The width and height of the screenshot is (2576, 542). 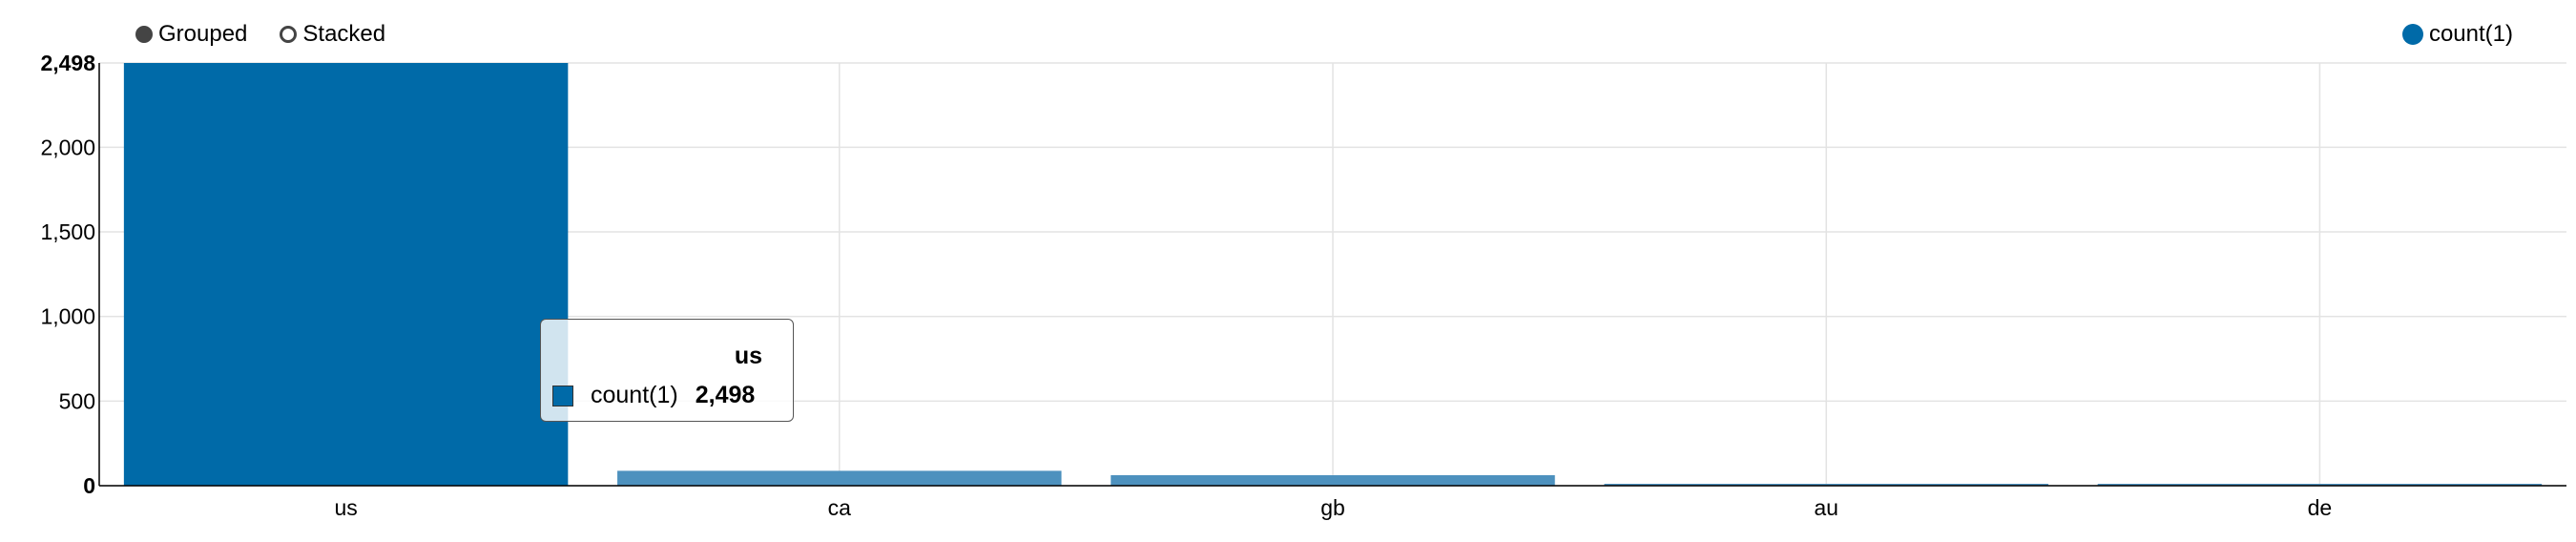 I want to click on y-tick-label: 1,500, so click(x=67, y=231).